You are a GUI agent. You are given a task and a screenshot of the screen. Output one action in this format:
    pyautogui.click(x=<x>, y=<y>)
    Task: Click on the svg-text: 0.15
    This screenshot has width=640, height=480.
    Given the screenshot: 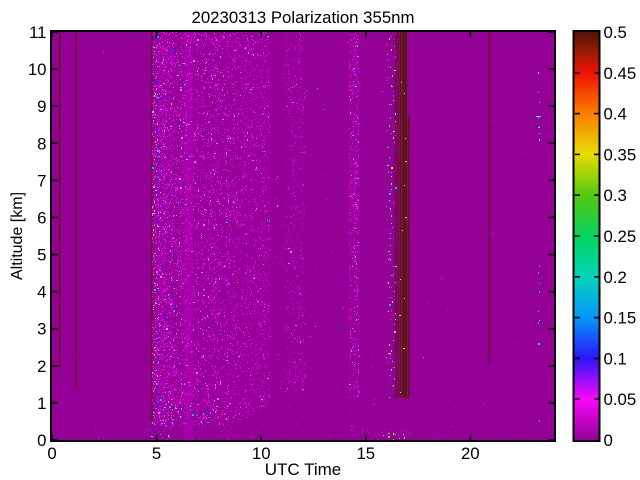 What is the action you would take?
    pyautogui.click(x=620, y=318)
    